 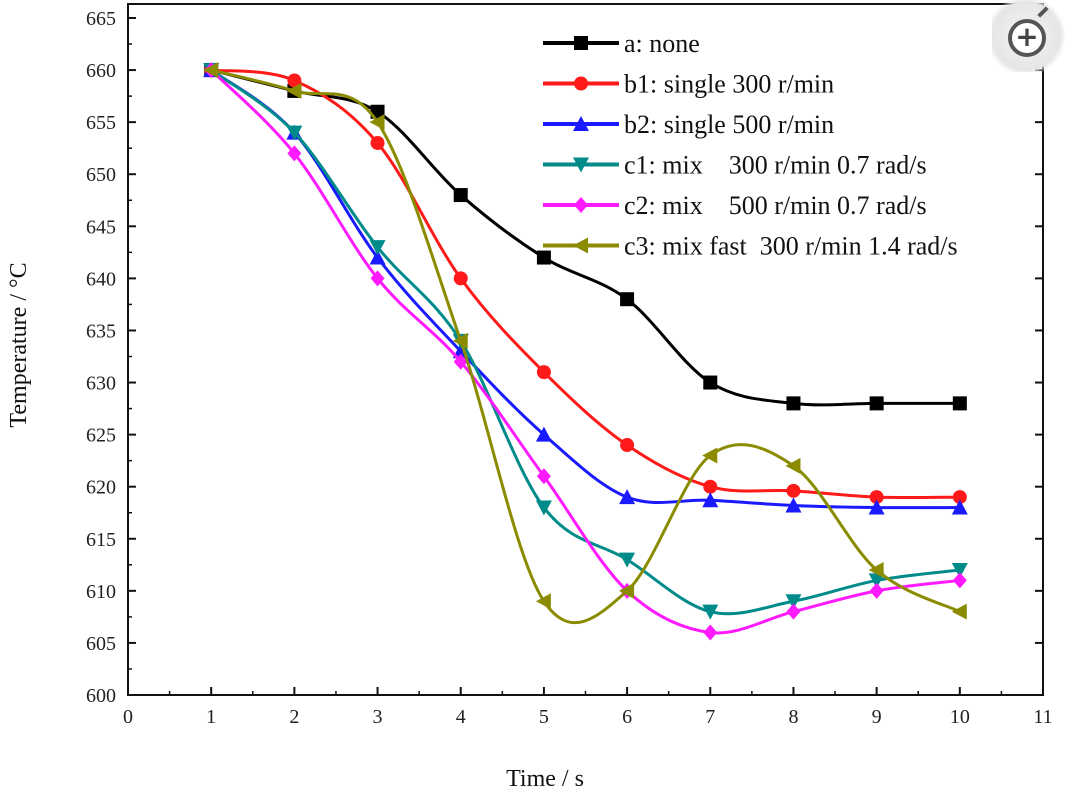 I want to click on zoom-in-icon: +, so click(x=1027, y=38).